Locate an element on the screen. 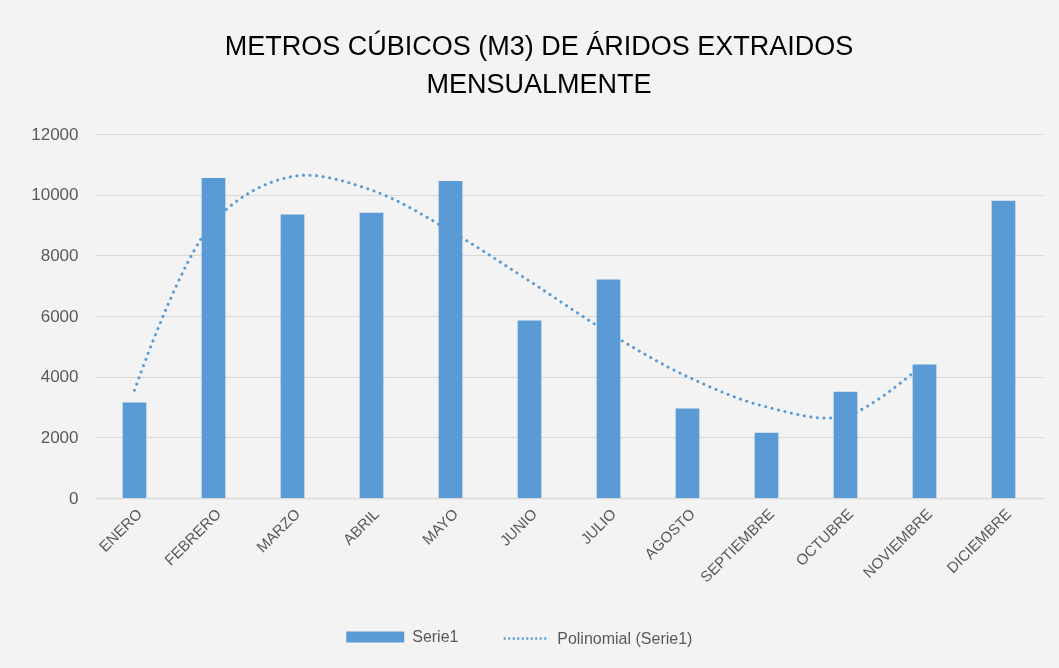 This screenshot has height=668, width=1059. y-tick-label: 2000 is located at coordinates (59, 437).